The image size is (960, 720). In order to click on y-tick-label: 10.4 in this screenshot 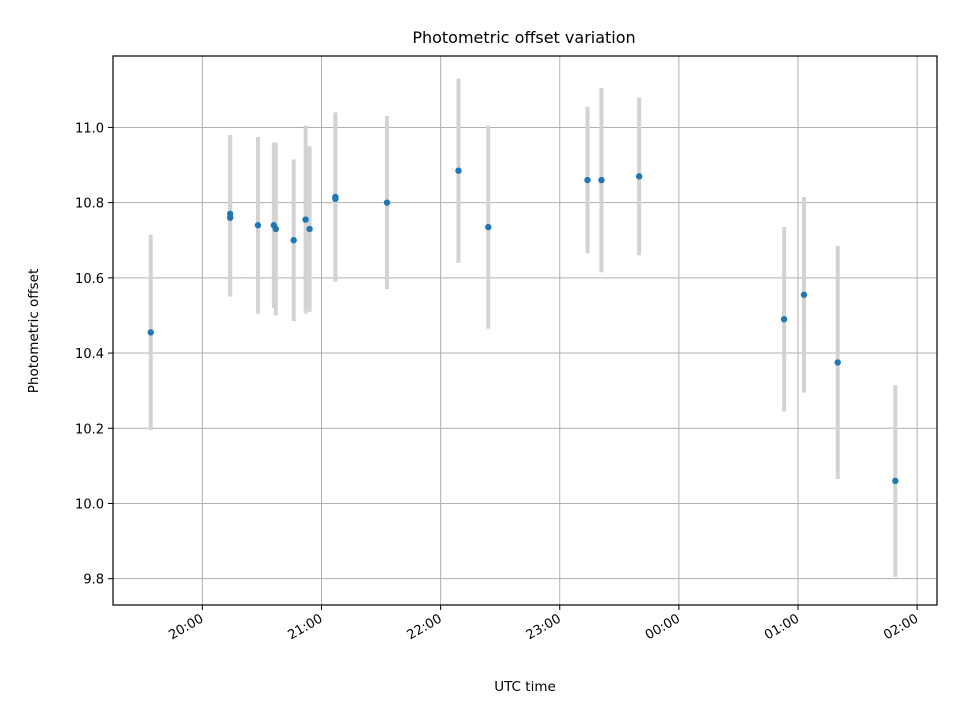, I will do `click(89, 354)`.